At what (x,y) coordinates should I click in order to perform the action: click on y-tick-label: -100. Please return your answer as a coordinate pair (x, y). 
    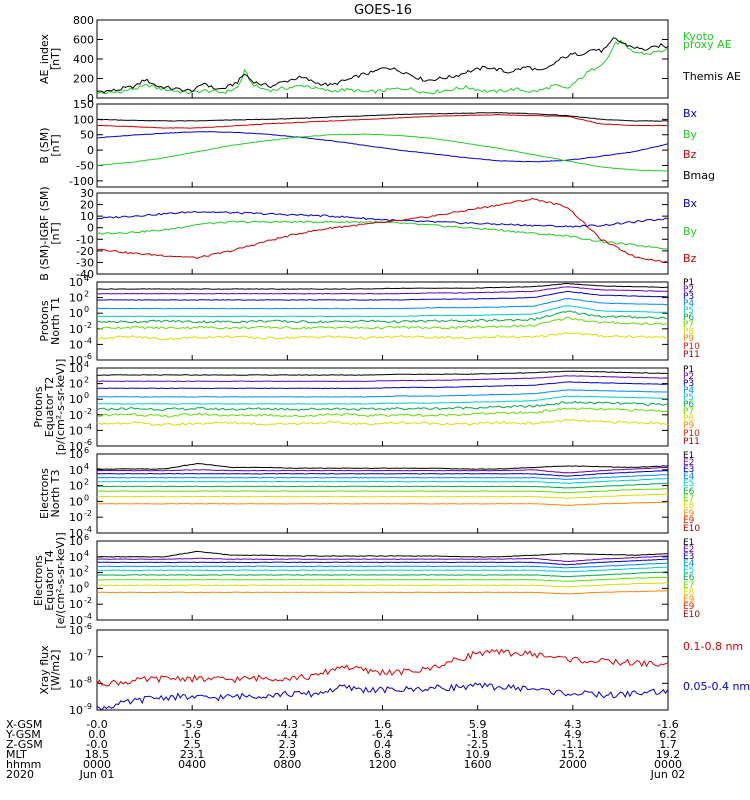
    Looking at the image, I should click on (81, 181).